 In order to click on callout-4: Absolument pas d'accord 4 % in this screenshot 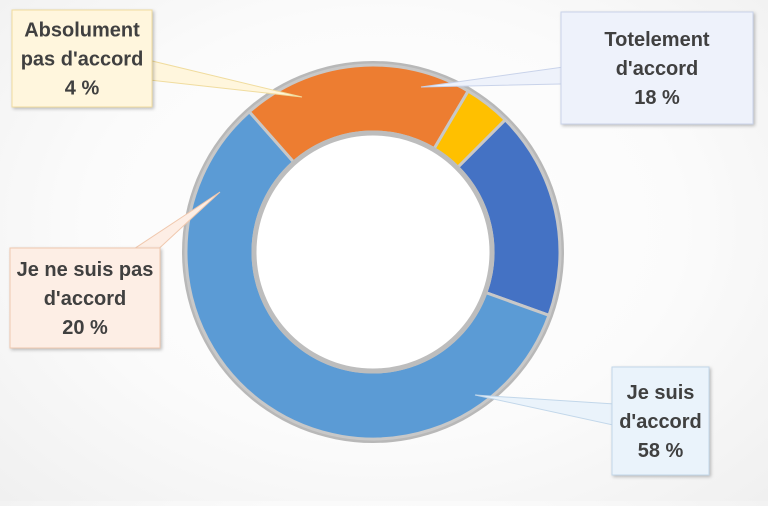, I will do `click(157, 58)`.